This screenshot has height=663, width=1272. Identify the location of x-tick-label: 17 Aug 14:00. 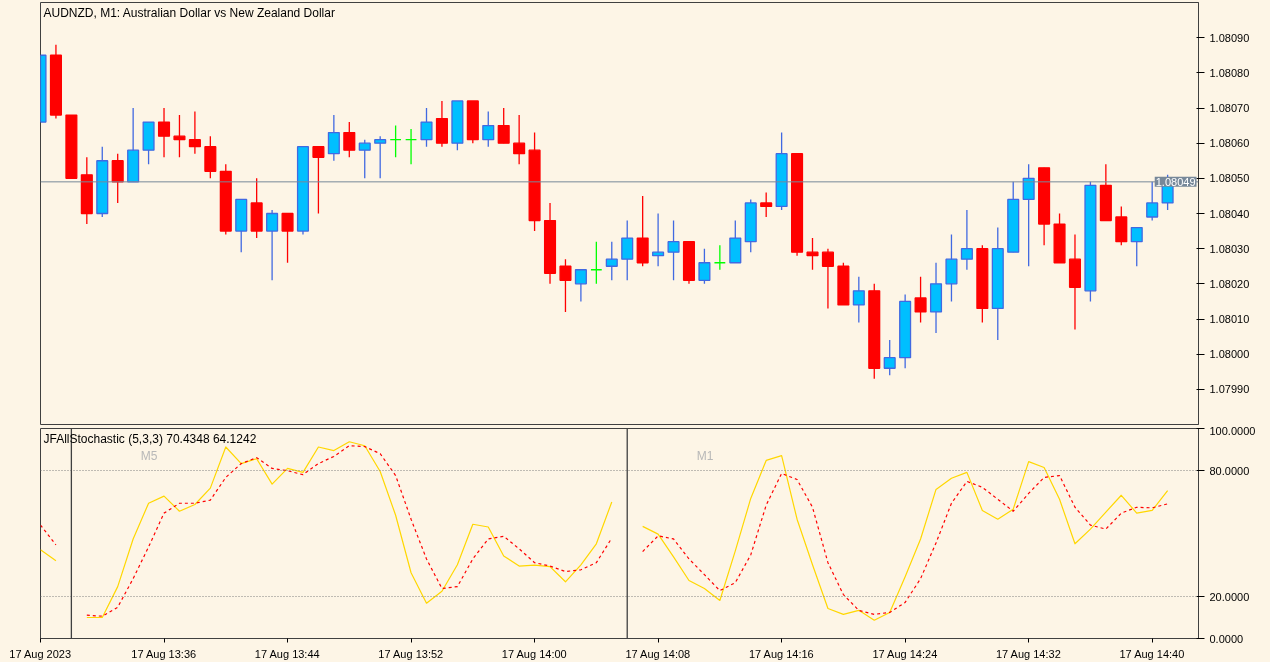
(534, 653).